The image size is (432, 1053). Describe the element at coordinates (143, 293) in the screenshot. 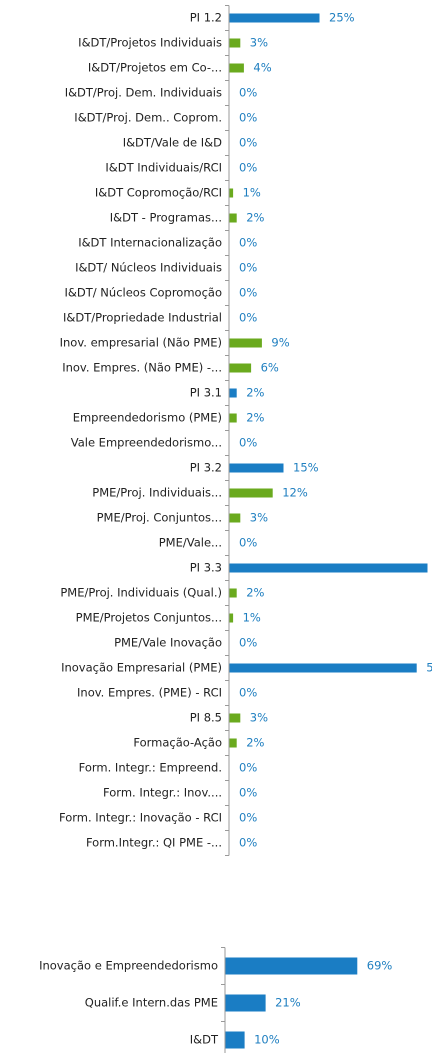

I see `category-label: I&DT/ Núcleos Copromoção` at that location.